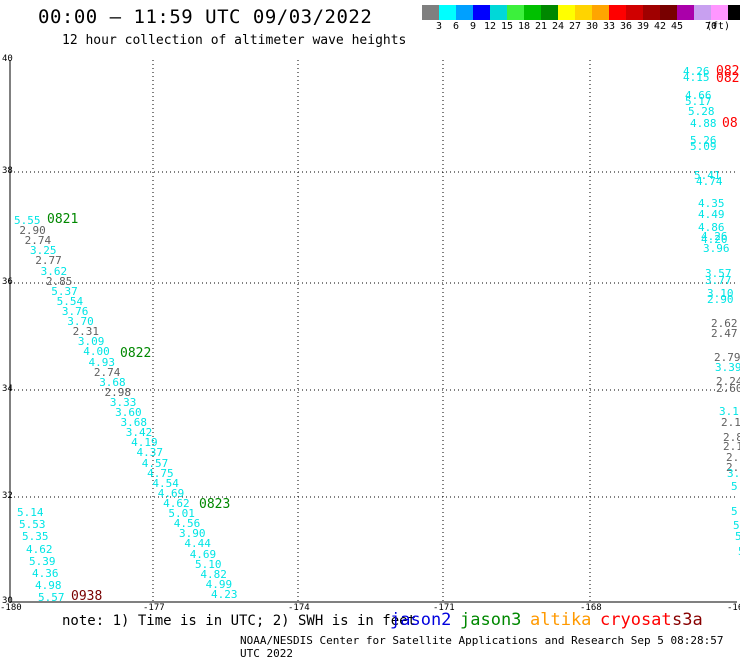  Describe the element at coordinates (592, 26) in the screenshot. I see `colorbar-label: 30` at that location.